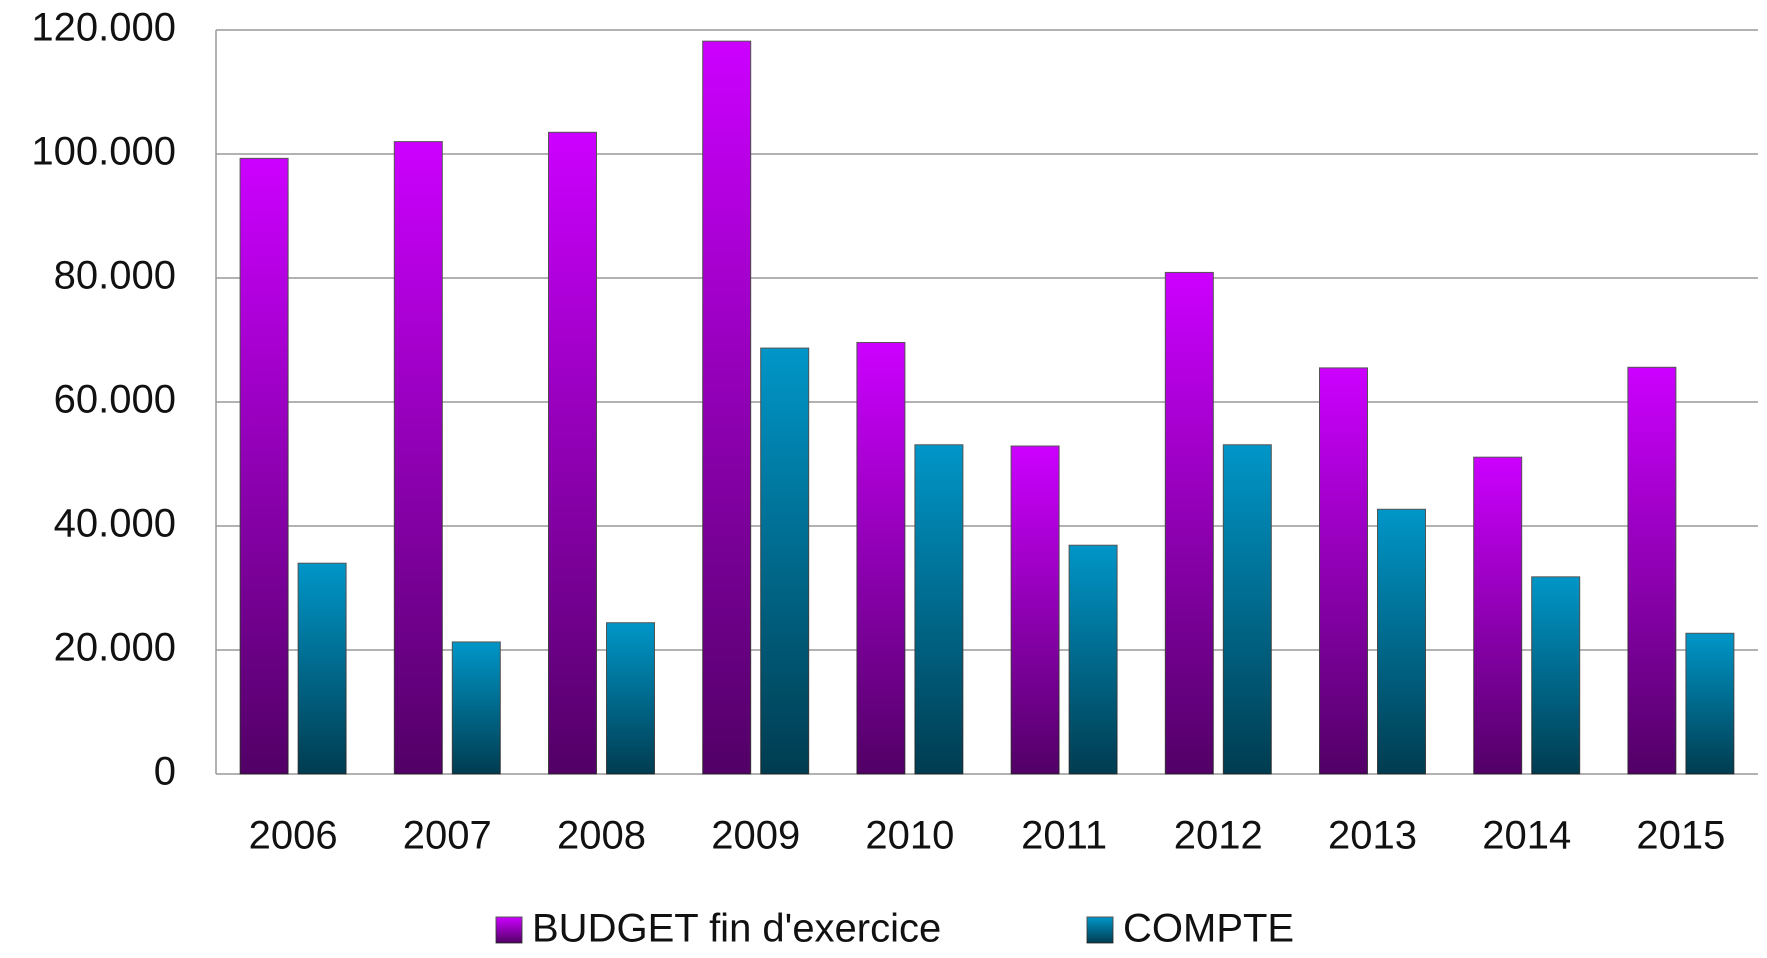  What do you see at coordinates (601, 836) in the screenshot?
I see `x-tick-label: 2008` at bounding box center [601, 836].